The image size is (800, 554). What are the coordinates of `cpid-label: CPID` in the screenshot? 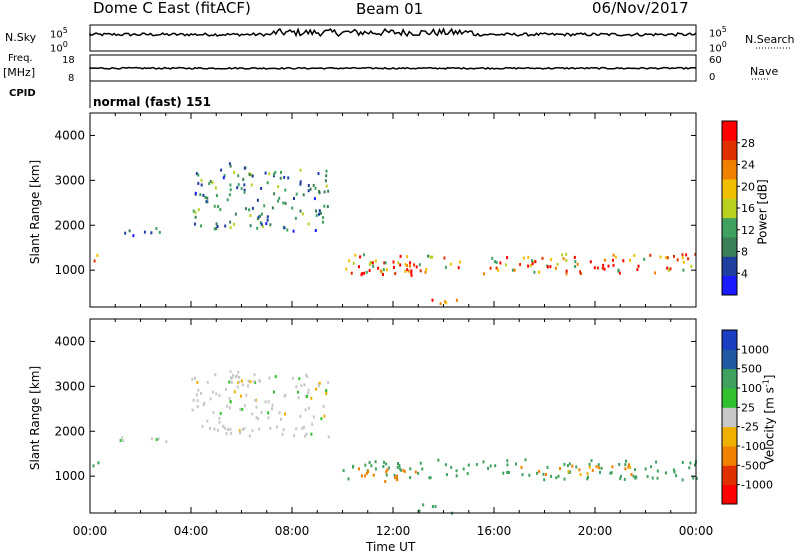 It's located at (22, 93).